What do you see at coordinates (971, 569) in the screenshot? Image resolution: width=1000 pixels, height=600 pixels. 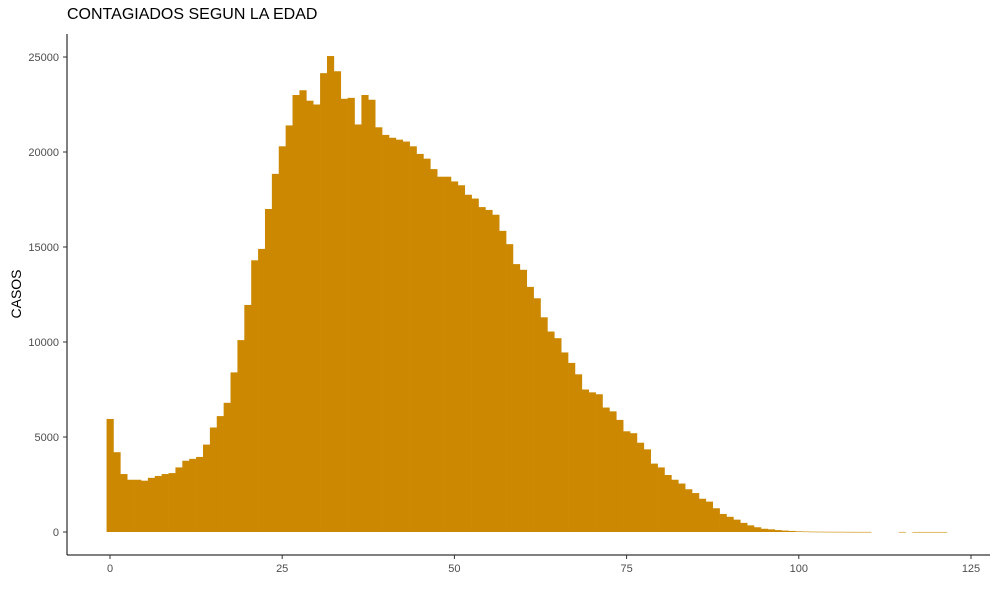 I see `x-tick-label: 125` at bounding box center [971, 569].